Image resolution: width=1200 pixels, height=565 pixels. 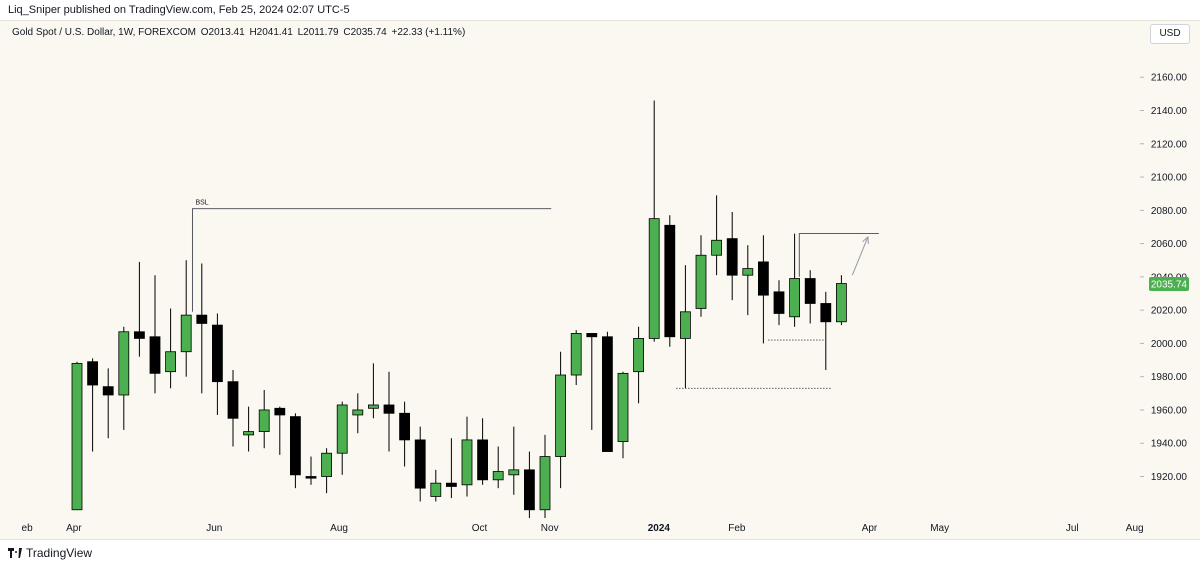 What do you see at coordinates (480, 528) in the screenshot?
I see `x-tick-label: Oct` at bounding box center [480, 528].